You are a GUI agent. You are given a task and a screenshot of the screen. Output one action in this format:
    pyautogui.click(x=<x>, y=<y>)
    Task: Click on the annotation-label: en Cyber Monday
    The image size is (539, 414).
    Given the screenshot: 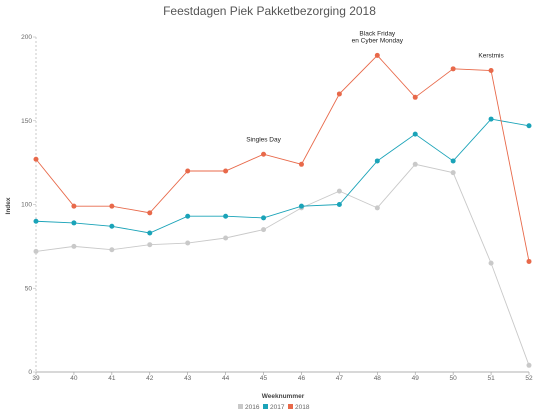 What is the action you would take?
    pyautogui.click(x=378, y=40)
    